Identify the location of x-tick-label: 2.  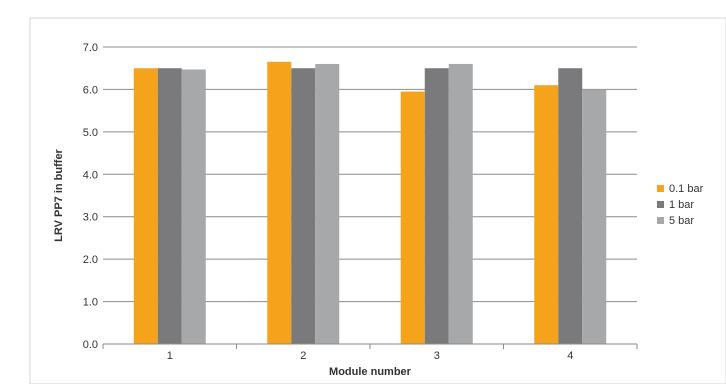
(303, 356).